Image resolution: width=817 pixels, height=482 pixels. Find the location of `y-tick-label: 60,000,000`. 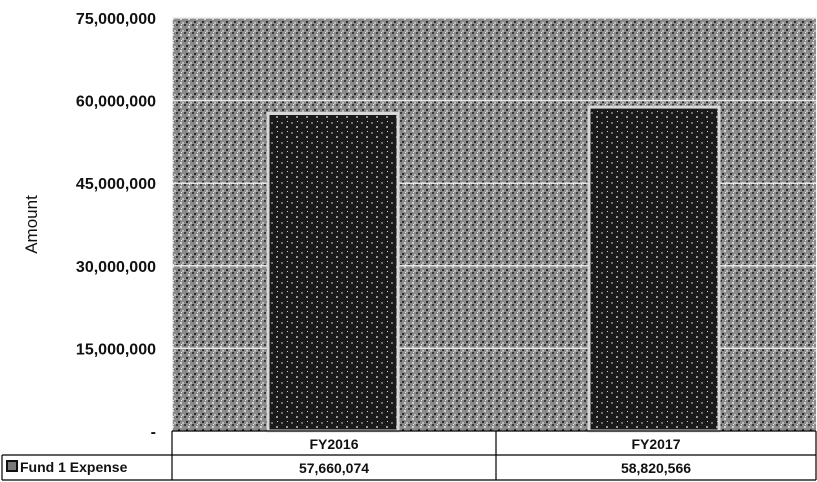

y-tick-label: 60,000,000 is located at coordinates (116, 102).